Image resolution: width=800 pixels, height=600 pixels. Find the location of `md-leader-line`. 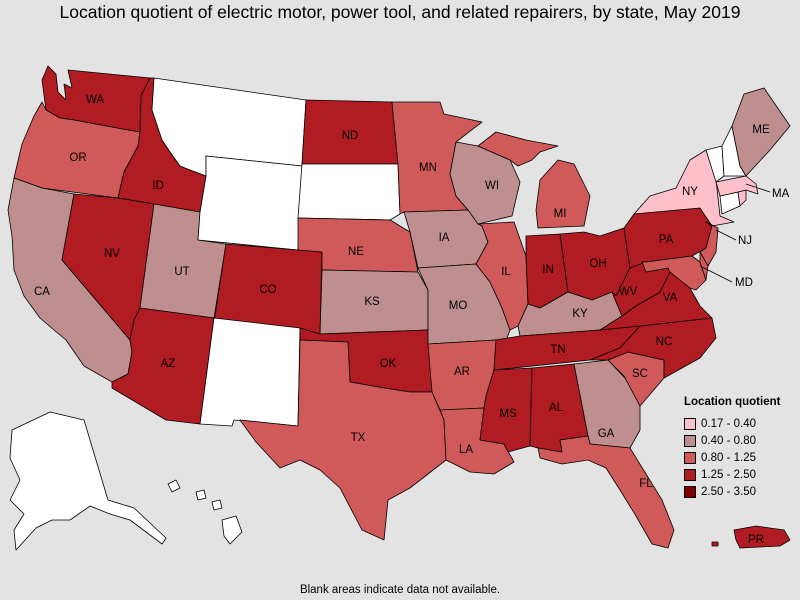

md-leader-line is located at coordinates (716, 274).